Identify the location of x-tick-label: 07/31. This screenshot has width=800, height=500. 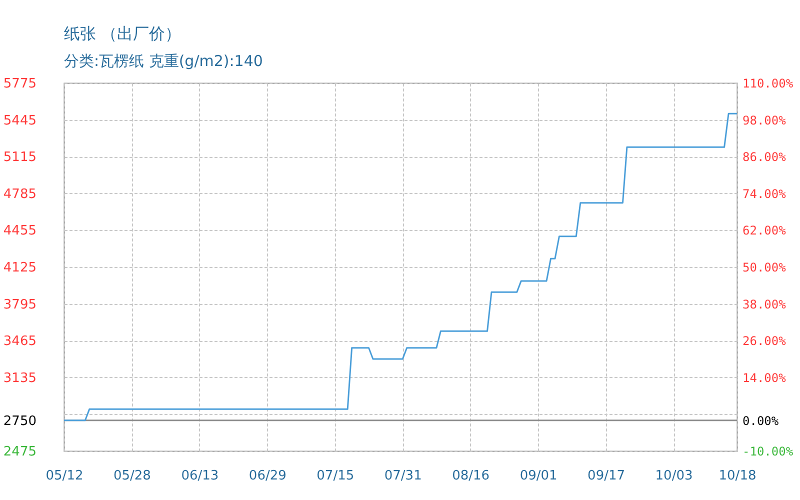
(403, 476).